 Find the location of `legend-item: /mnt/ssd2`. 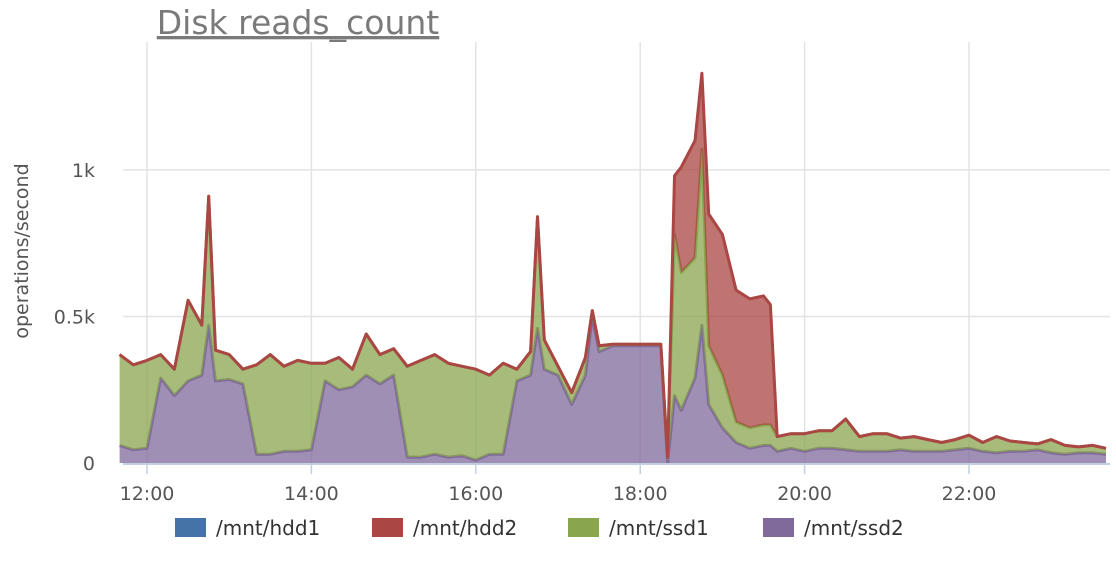

legend-item: /mnt/ssd2 is located at coordinates (833, 528).